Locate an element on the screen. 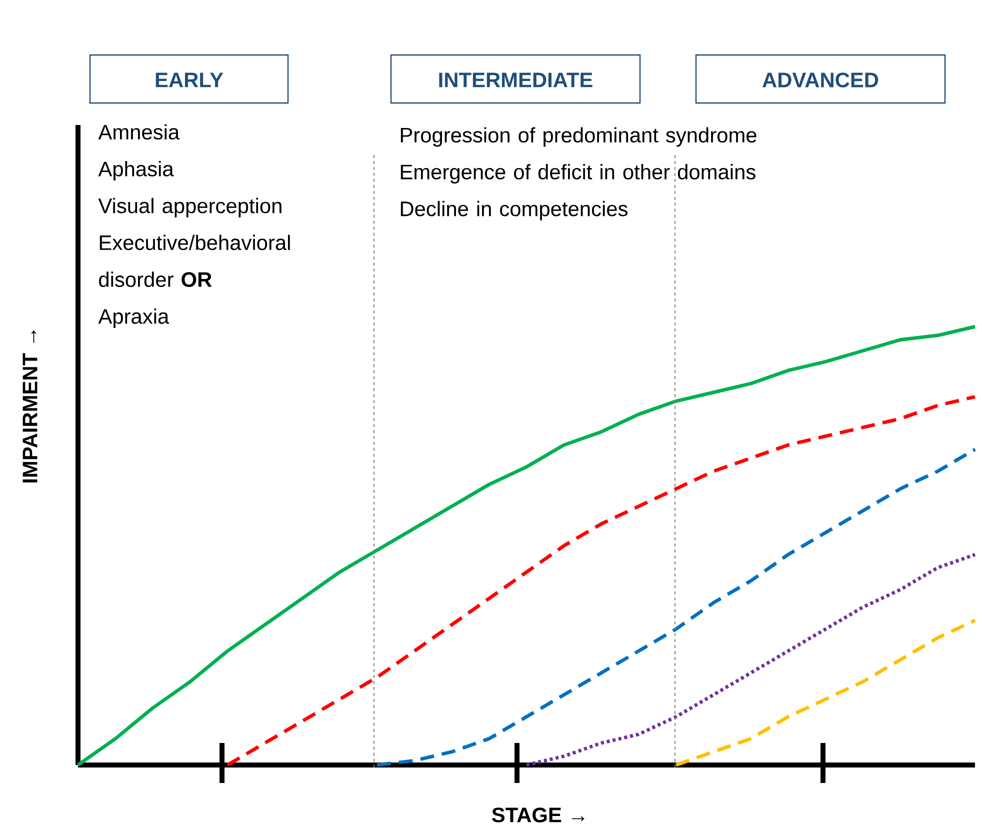 The width and height of the screenshot is (982, 830). text: Progression of predominant syndrome is located at coordinates (578, 137).